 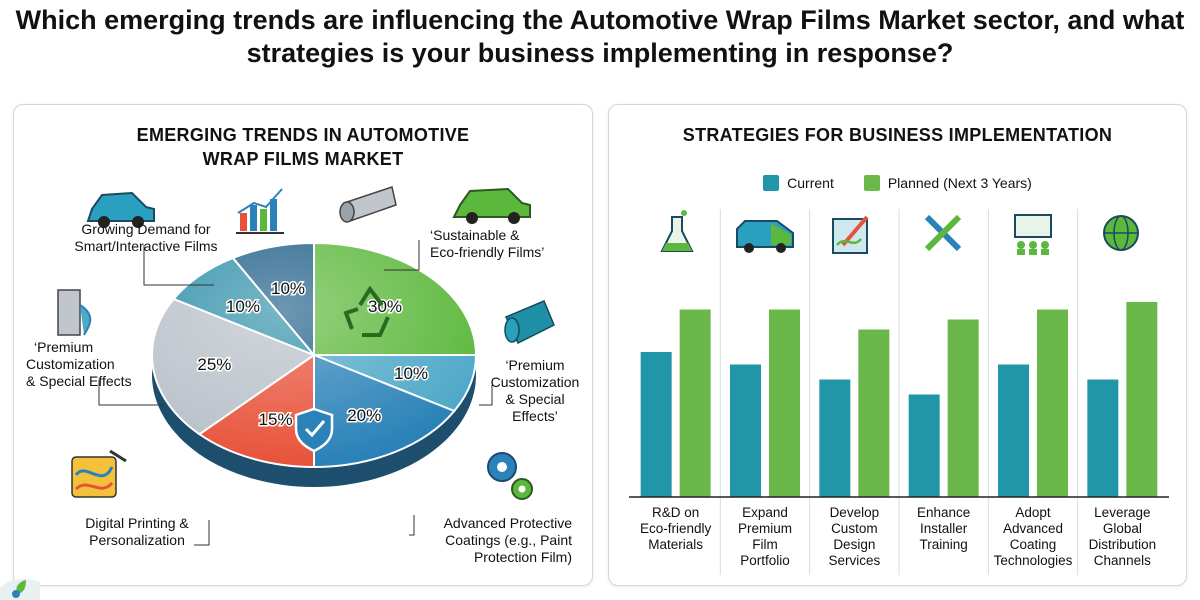 I want to click on van-icon, so click(x=765, y=236).